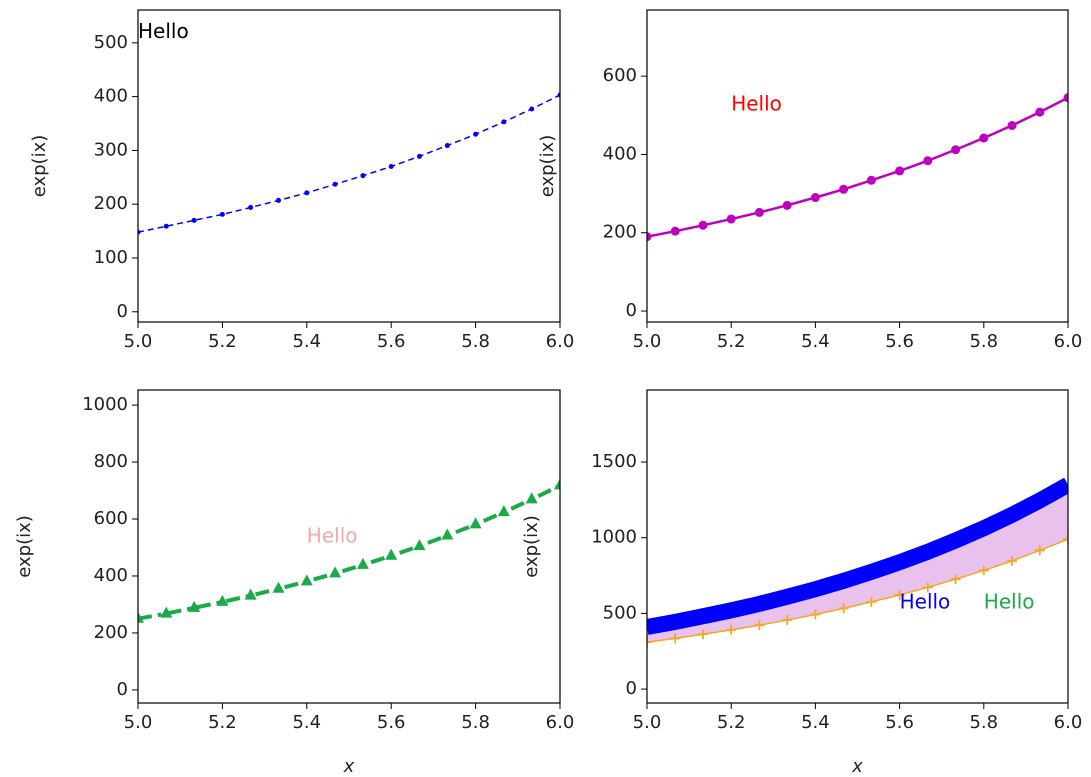 Image resolution: width=1091 pixels, height=777 pixels. What do you see at coordinates (731, 341) in the screenshot?
I see `x-tick-label: 5.2` at bounding box center [731, 341].